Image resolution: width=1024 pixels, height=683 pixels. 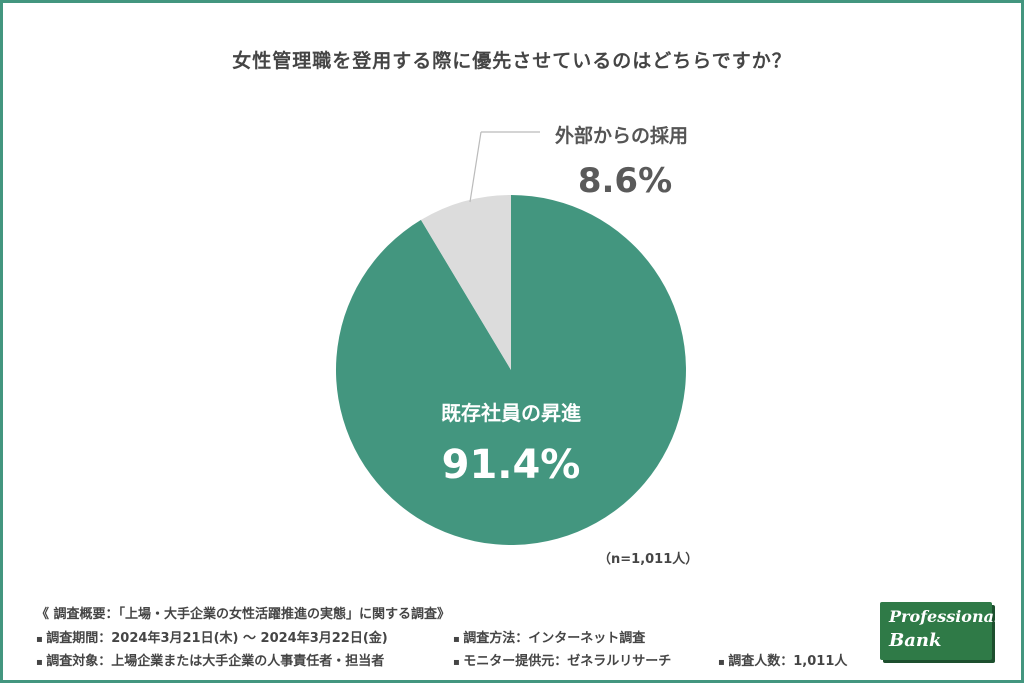 What do you see at coordinates (945, 616) in the screenshot?
I see `logo-line-1: Professional` at bounding box center [945, 616].